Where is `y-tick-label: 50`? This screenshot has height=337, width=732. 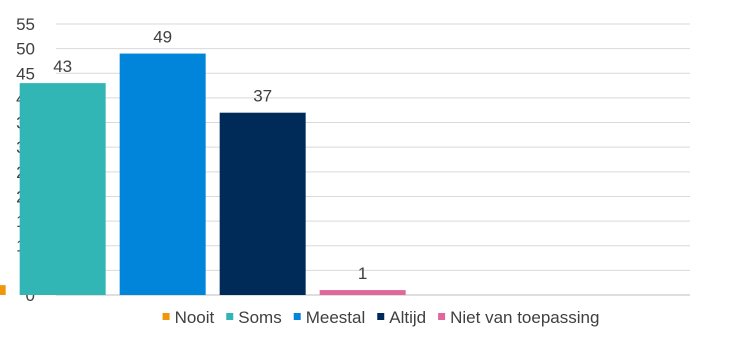 y-tick-label: 50 is located at coordinates (25, 49).